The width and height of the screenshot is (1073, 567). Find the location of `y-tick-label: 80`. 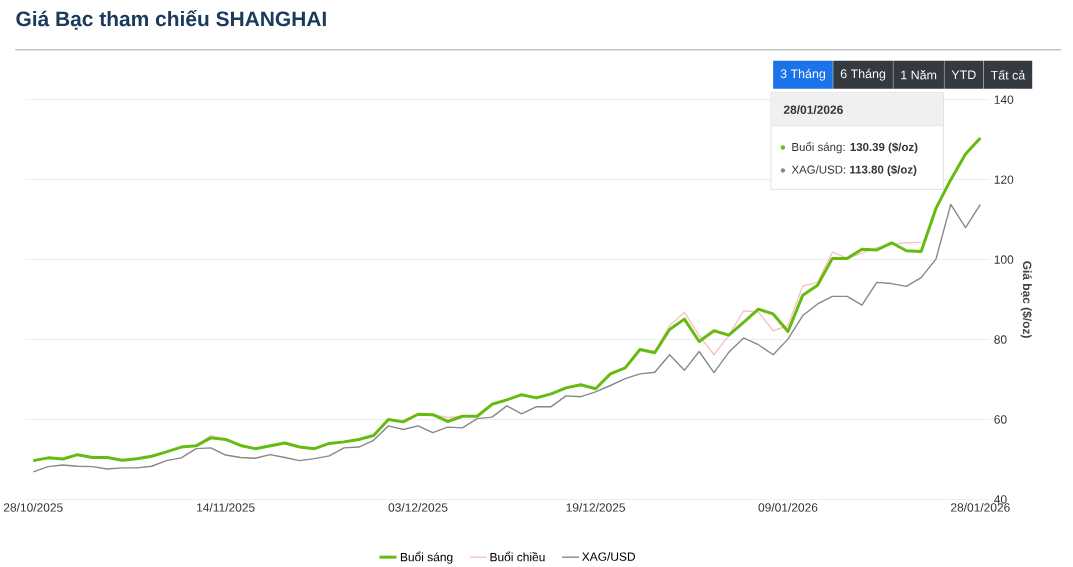

y-tick-label: 80 is located at coordinates (1000, 339).